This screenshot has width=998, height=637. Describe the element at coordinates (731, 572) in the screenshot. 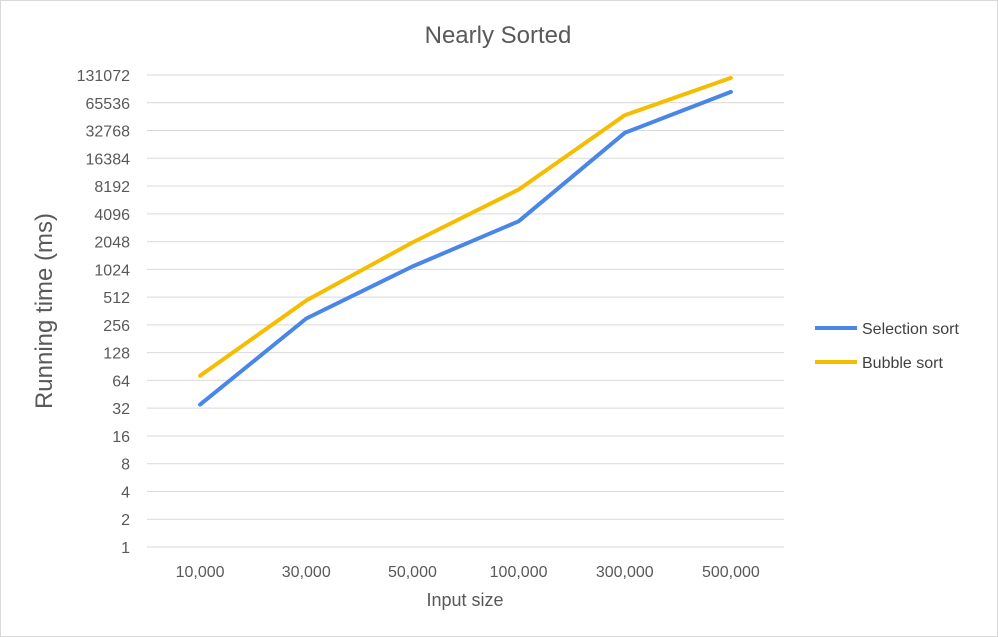

I see `x-tick-label: 500,000` at that location.